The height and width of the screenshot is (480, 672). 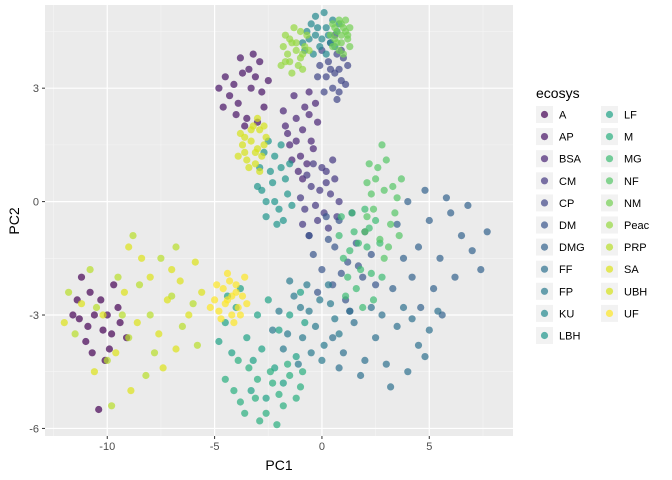 What do you see at coordinates (621, 203) in the screenshot?
I see `legend-item-NM: NM` at bounding box center [621, 203].